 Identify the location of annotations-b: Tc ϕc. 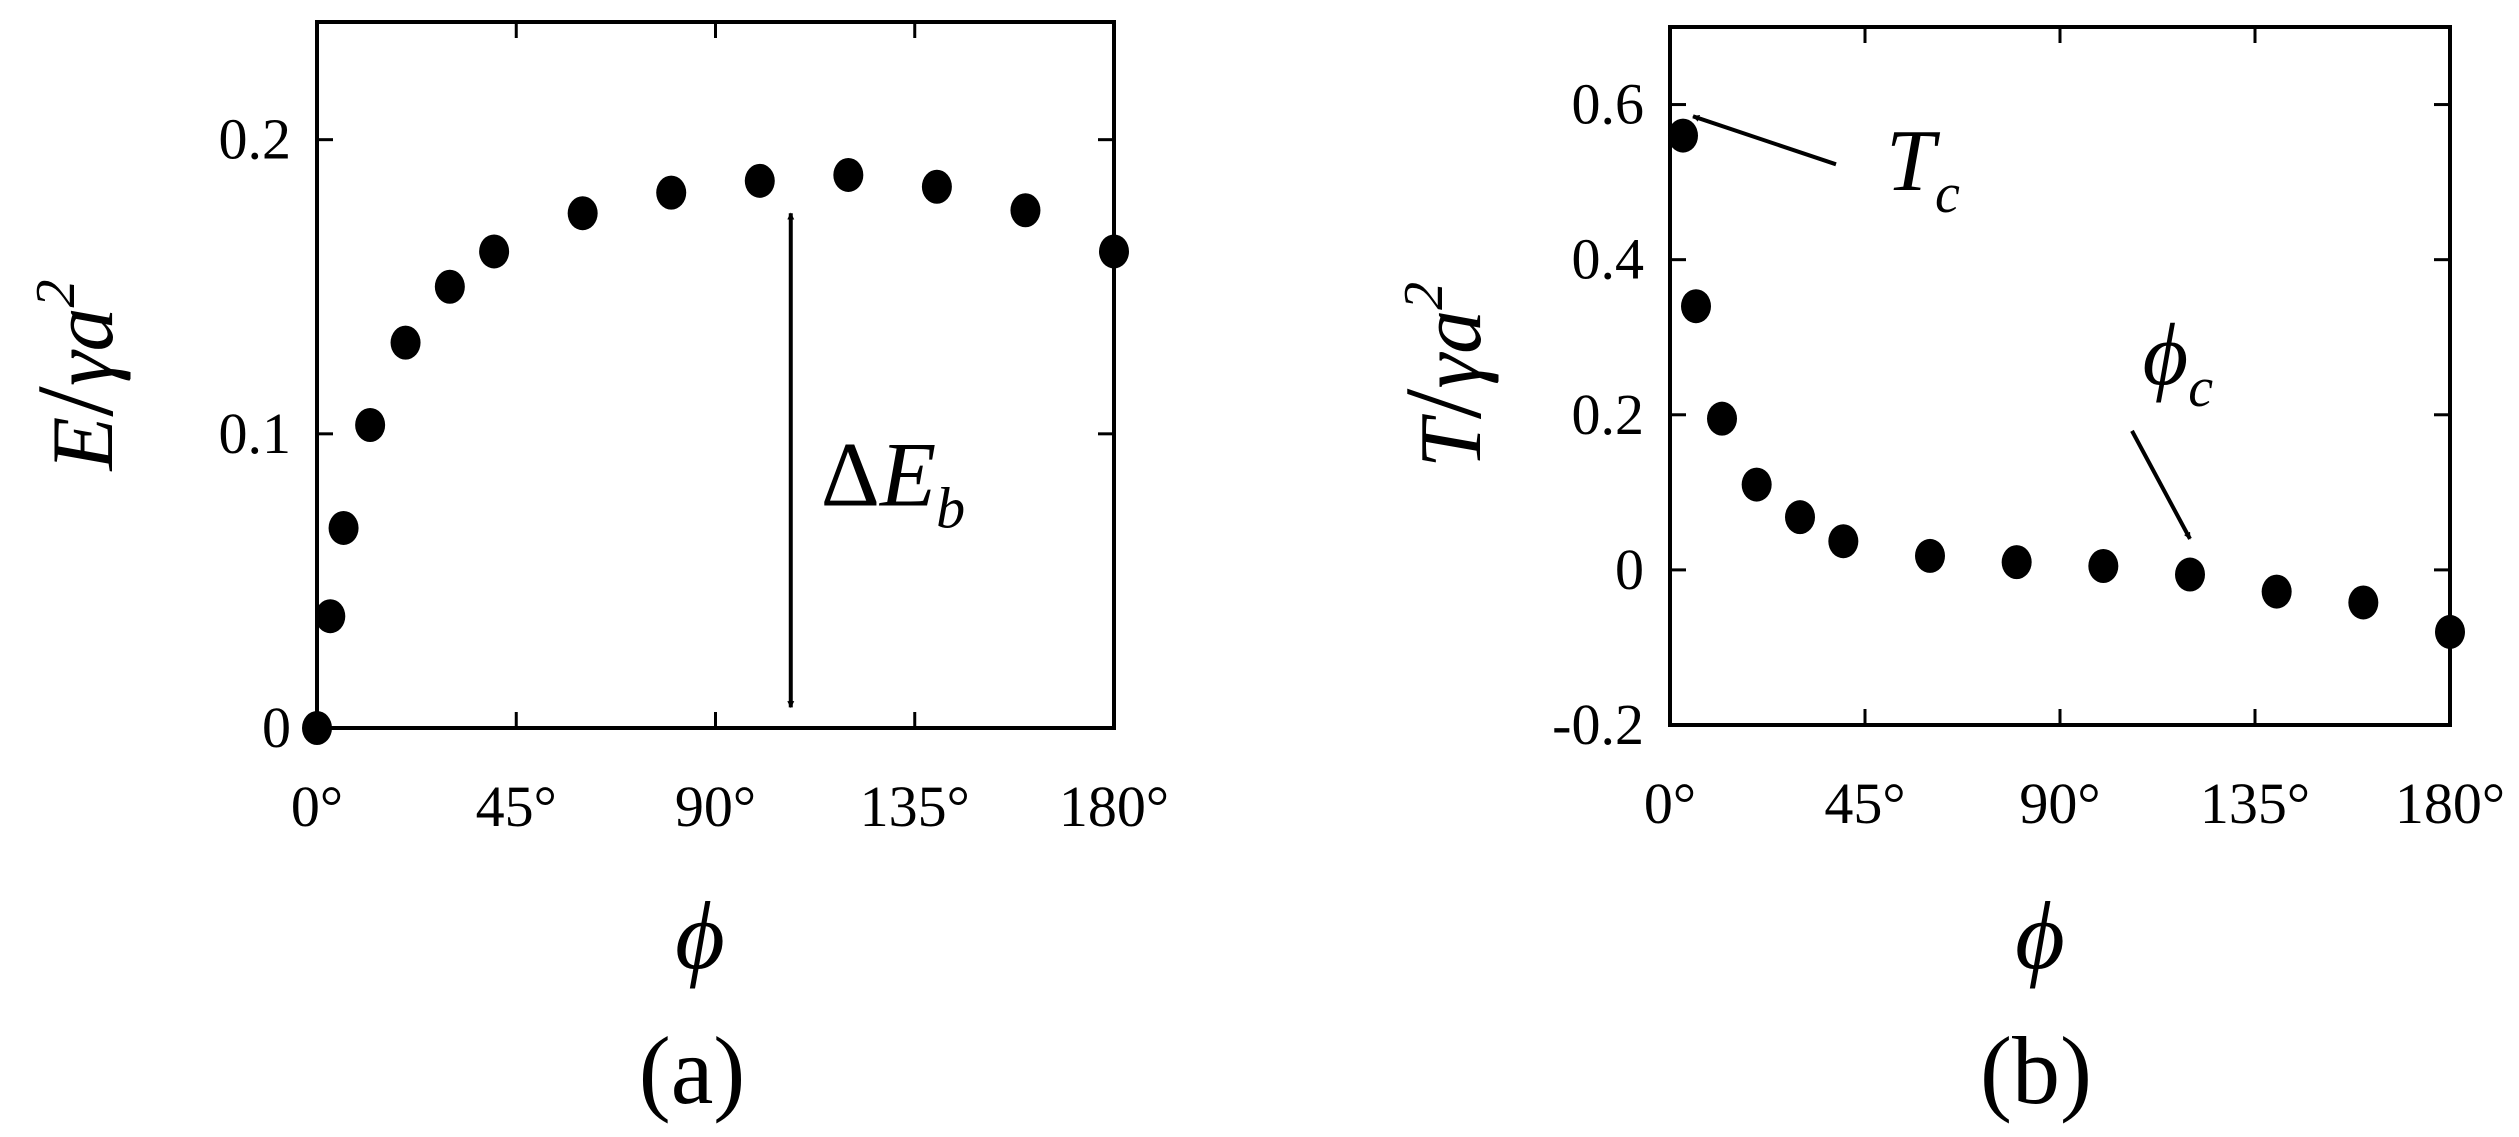
(1953, 326).